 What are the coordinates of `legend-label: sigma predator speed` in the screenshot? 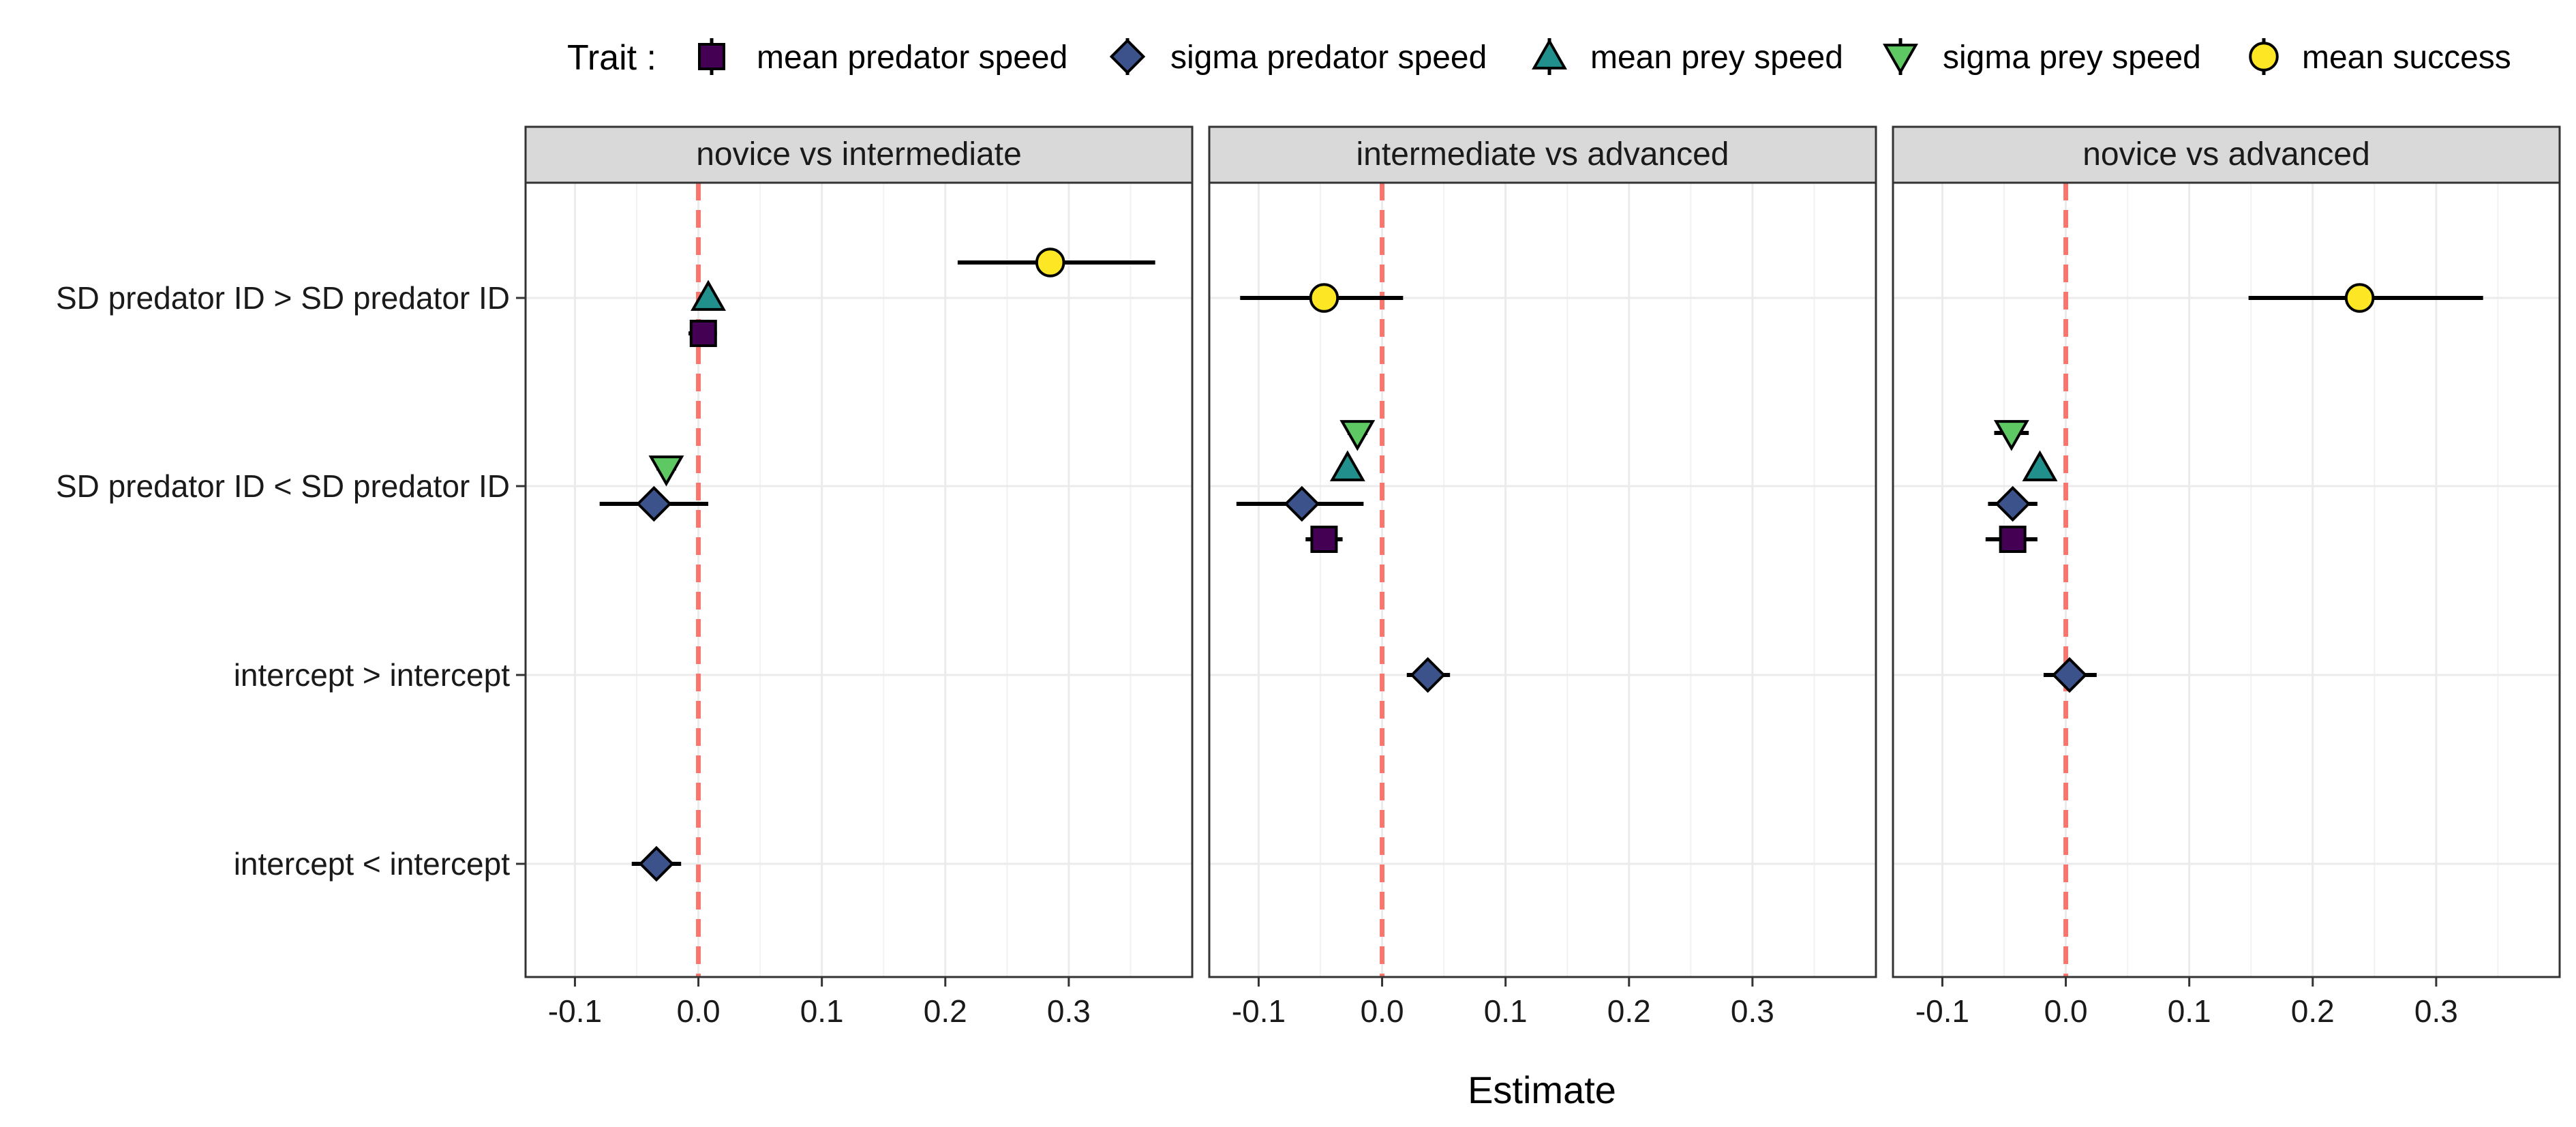 It's located at (1329, 58).